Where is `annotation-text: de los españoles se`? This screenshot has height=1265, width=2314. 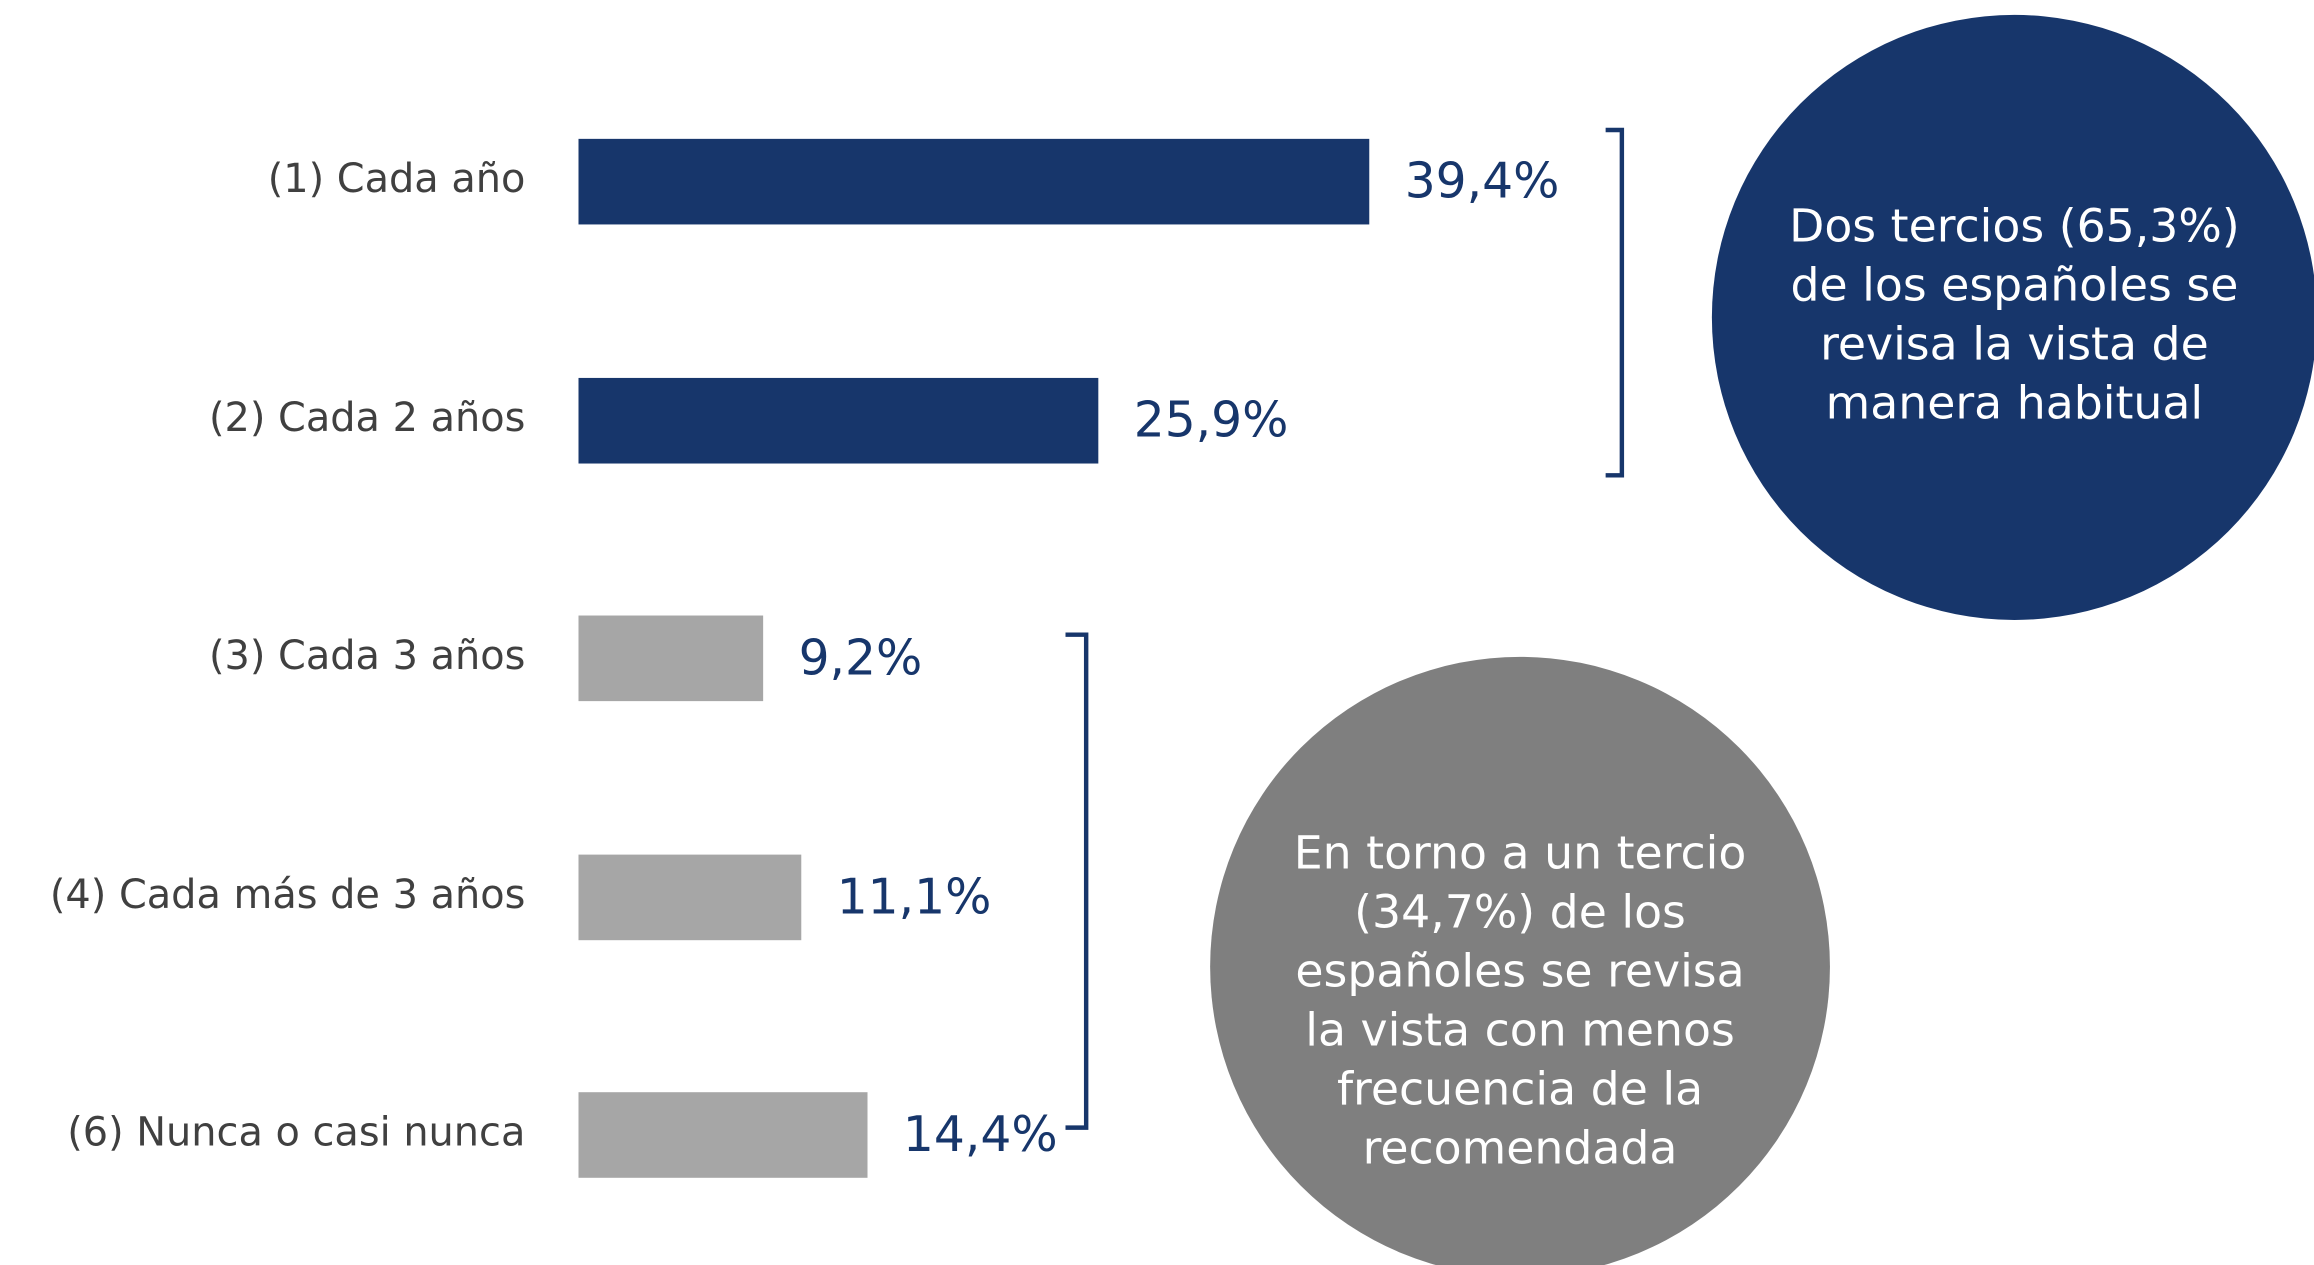 annotation-text: de los españoles se is located at coordinates (2014, 284).